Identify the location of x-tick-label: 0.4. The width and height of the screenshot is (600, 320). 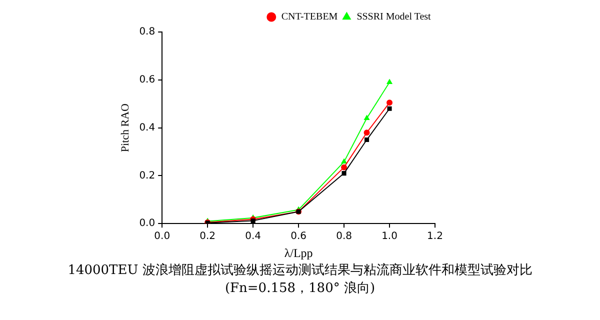
(253, 236).